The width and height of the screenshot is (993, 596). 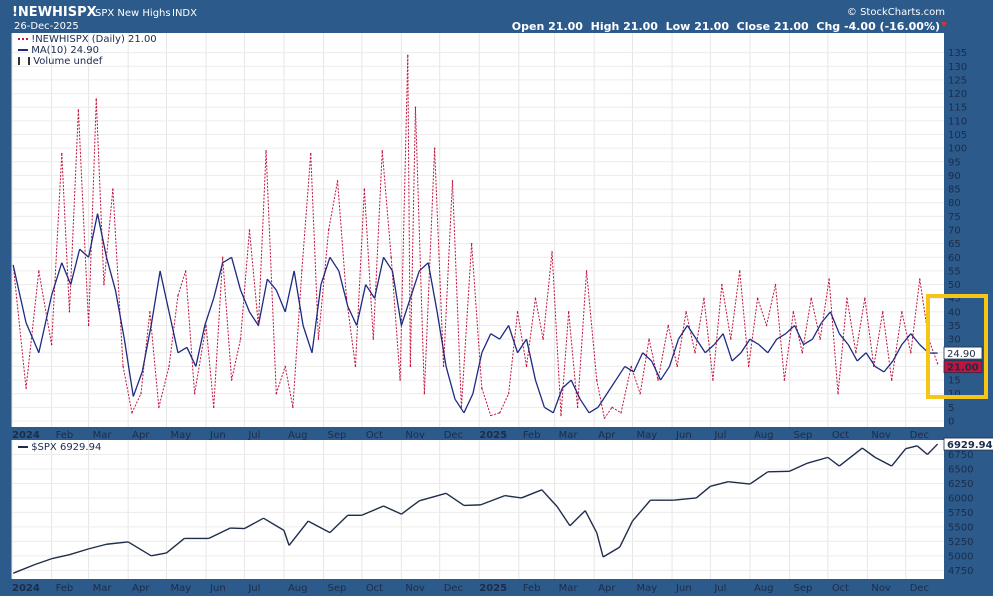 What do you see at coordinates (374, 588) in the screenshot?
I see `bottom-xtick-label-9: Oct` at bounding box center [374, 588].